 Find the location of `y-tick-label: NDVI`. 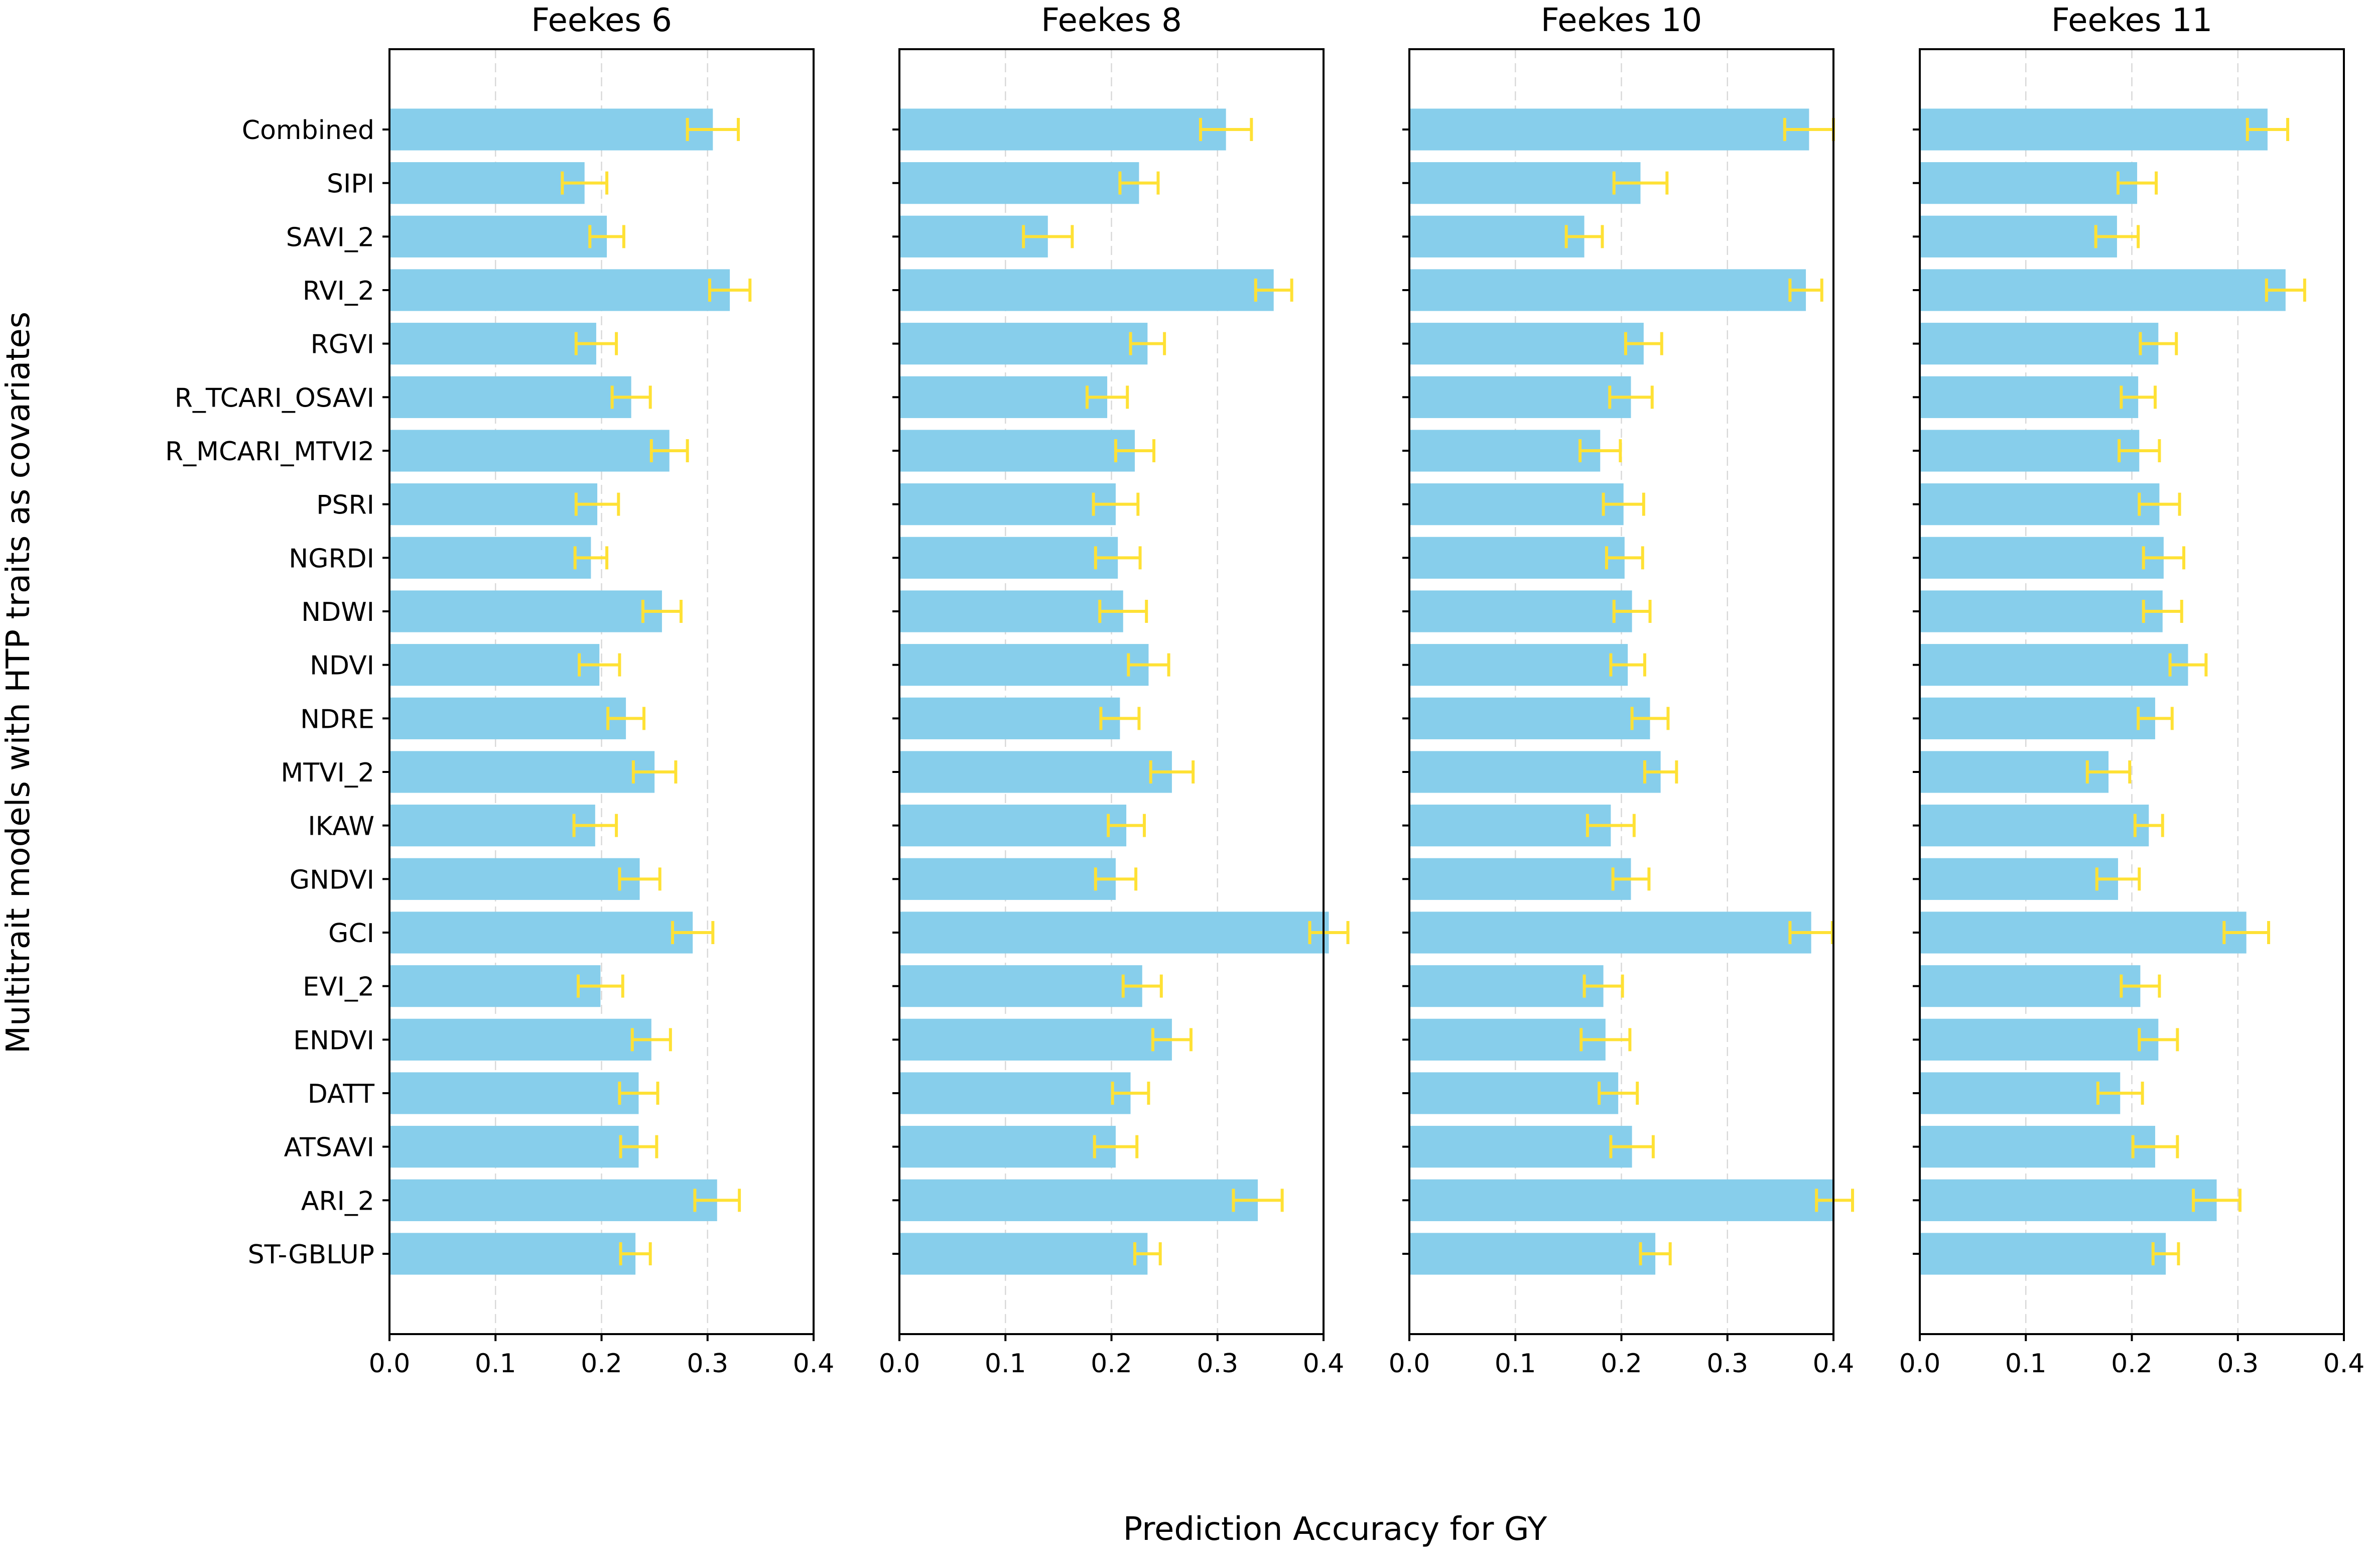

y-tick-label: NDVI is located at coordinates (342, 666).